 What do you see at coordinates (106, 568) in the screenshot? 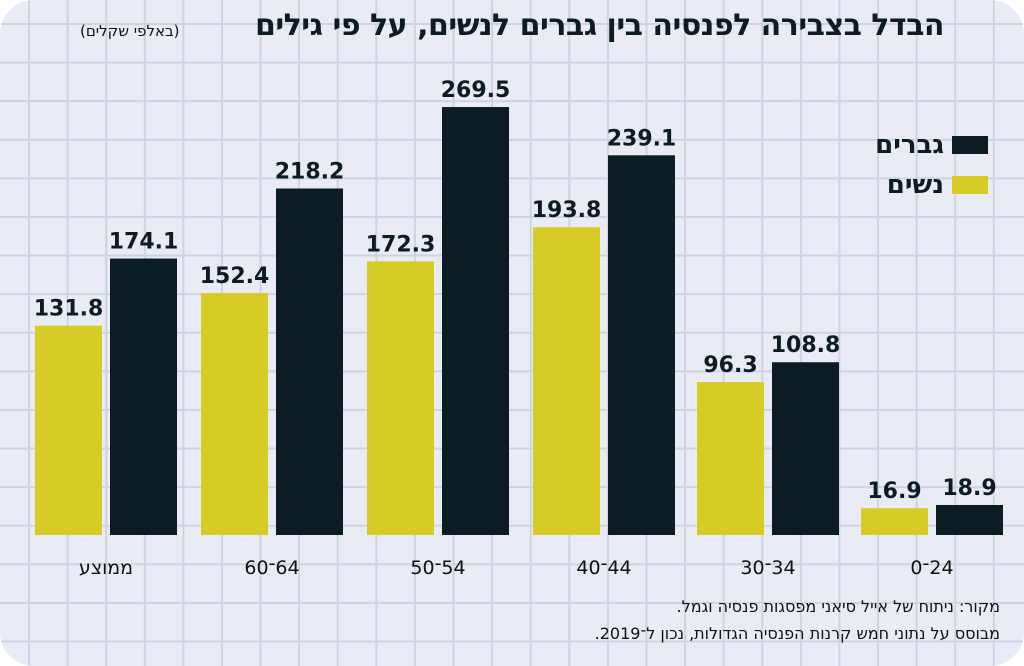
I see `x-tick-label-0: ממוצע` at bounding box center [106, 568].